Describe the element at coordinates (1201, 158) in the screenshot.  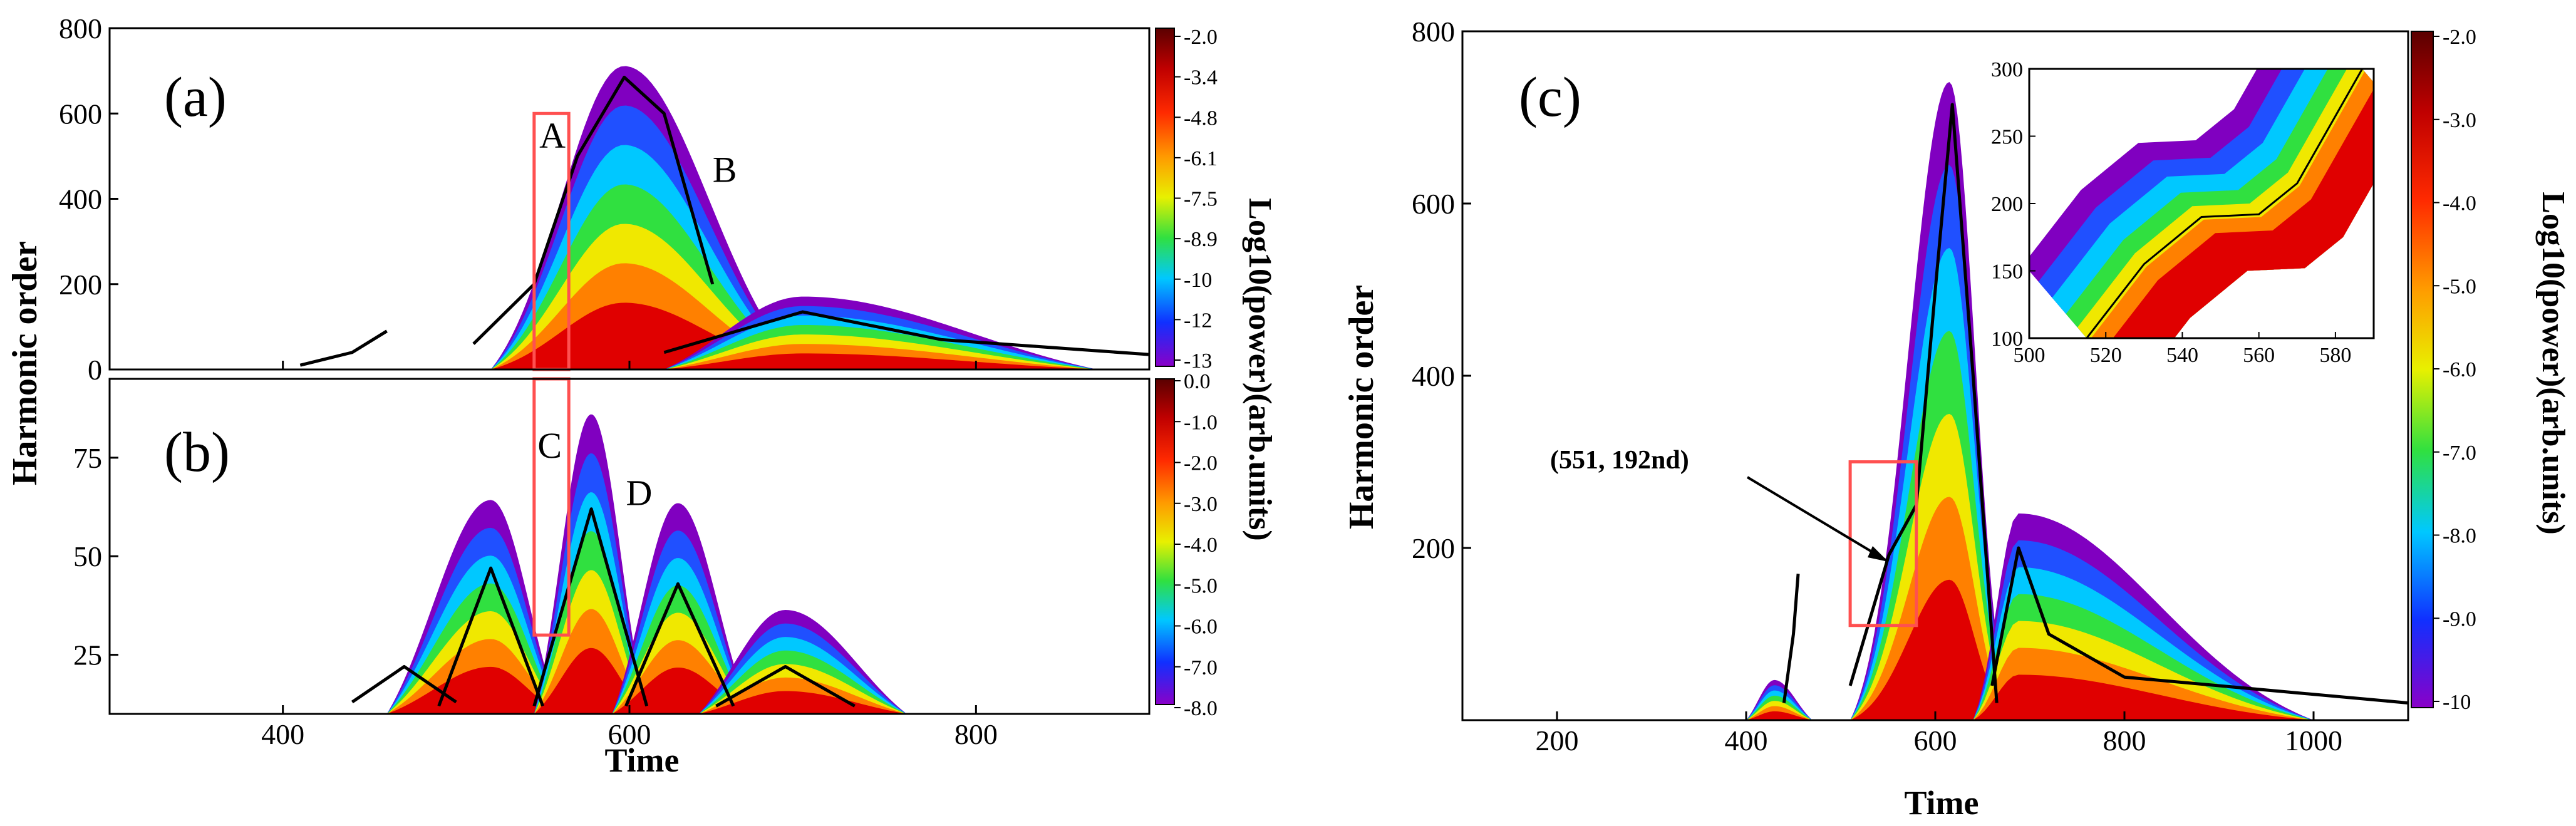
I see `colorbar-tick-label: -6.1` at that location.